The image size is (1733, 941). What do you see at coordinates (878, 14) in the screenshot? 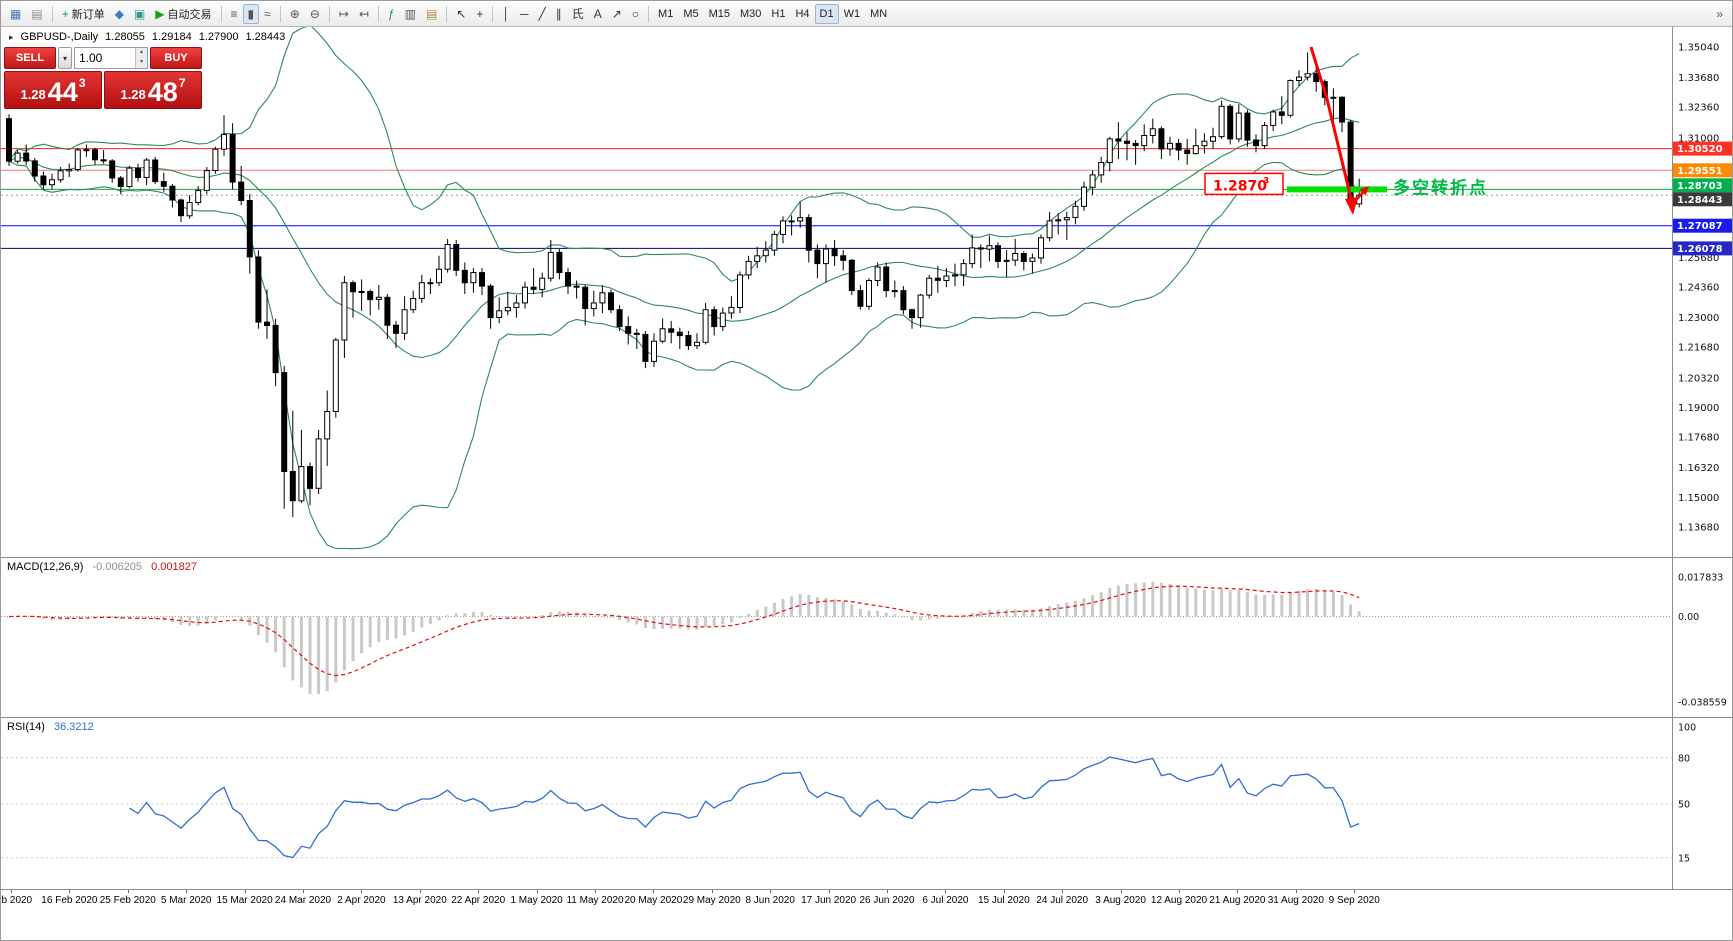
I see `tf-mn-button: MN` at bounding box center [878, 14].